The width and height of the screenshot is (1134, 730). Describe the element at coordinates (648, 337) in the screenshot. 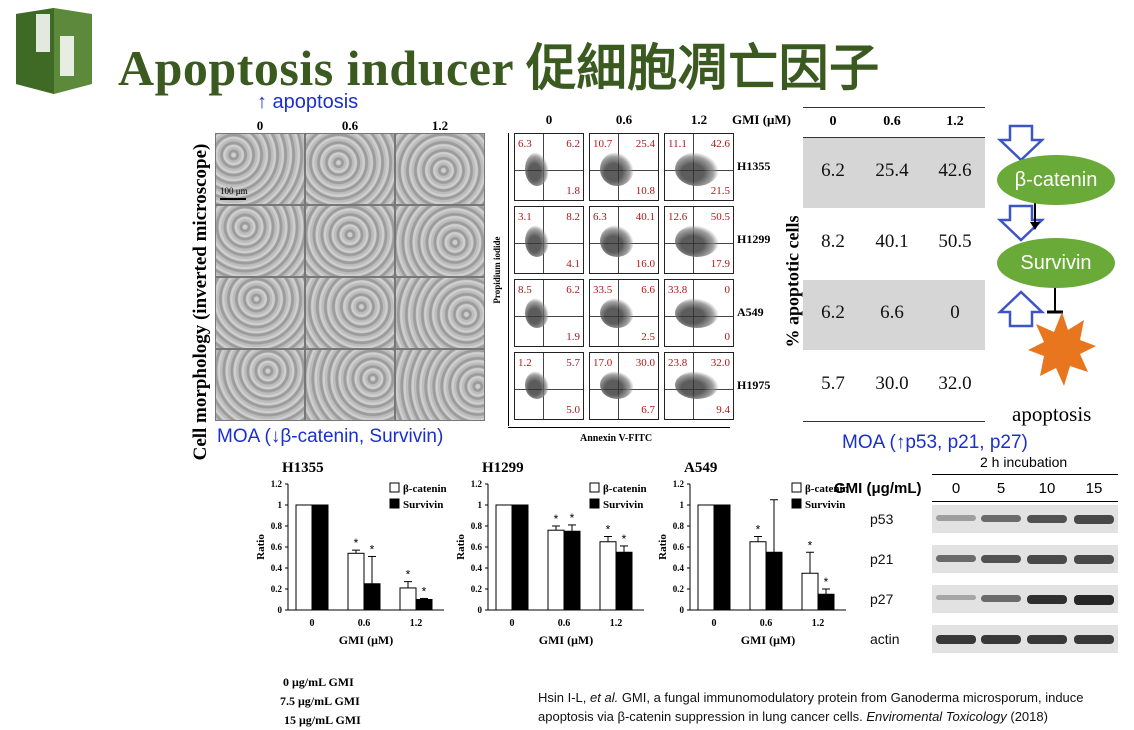

I see `quadrant-lr-value: 2.5` at that location.